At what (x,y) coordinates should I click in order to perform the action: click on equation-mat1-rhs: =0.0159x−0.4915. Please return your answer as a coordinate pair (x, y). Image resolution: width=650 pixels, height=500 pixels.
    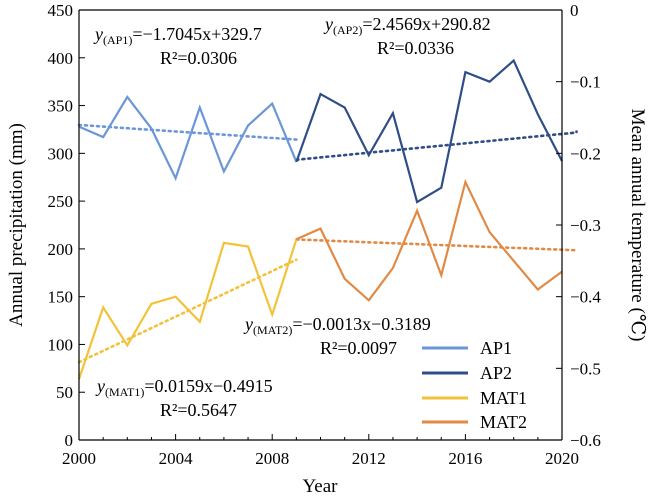
    Looking at the image, I should click on (208, 386).